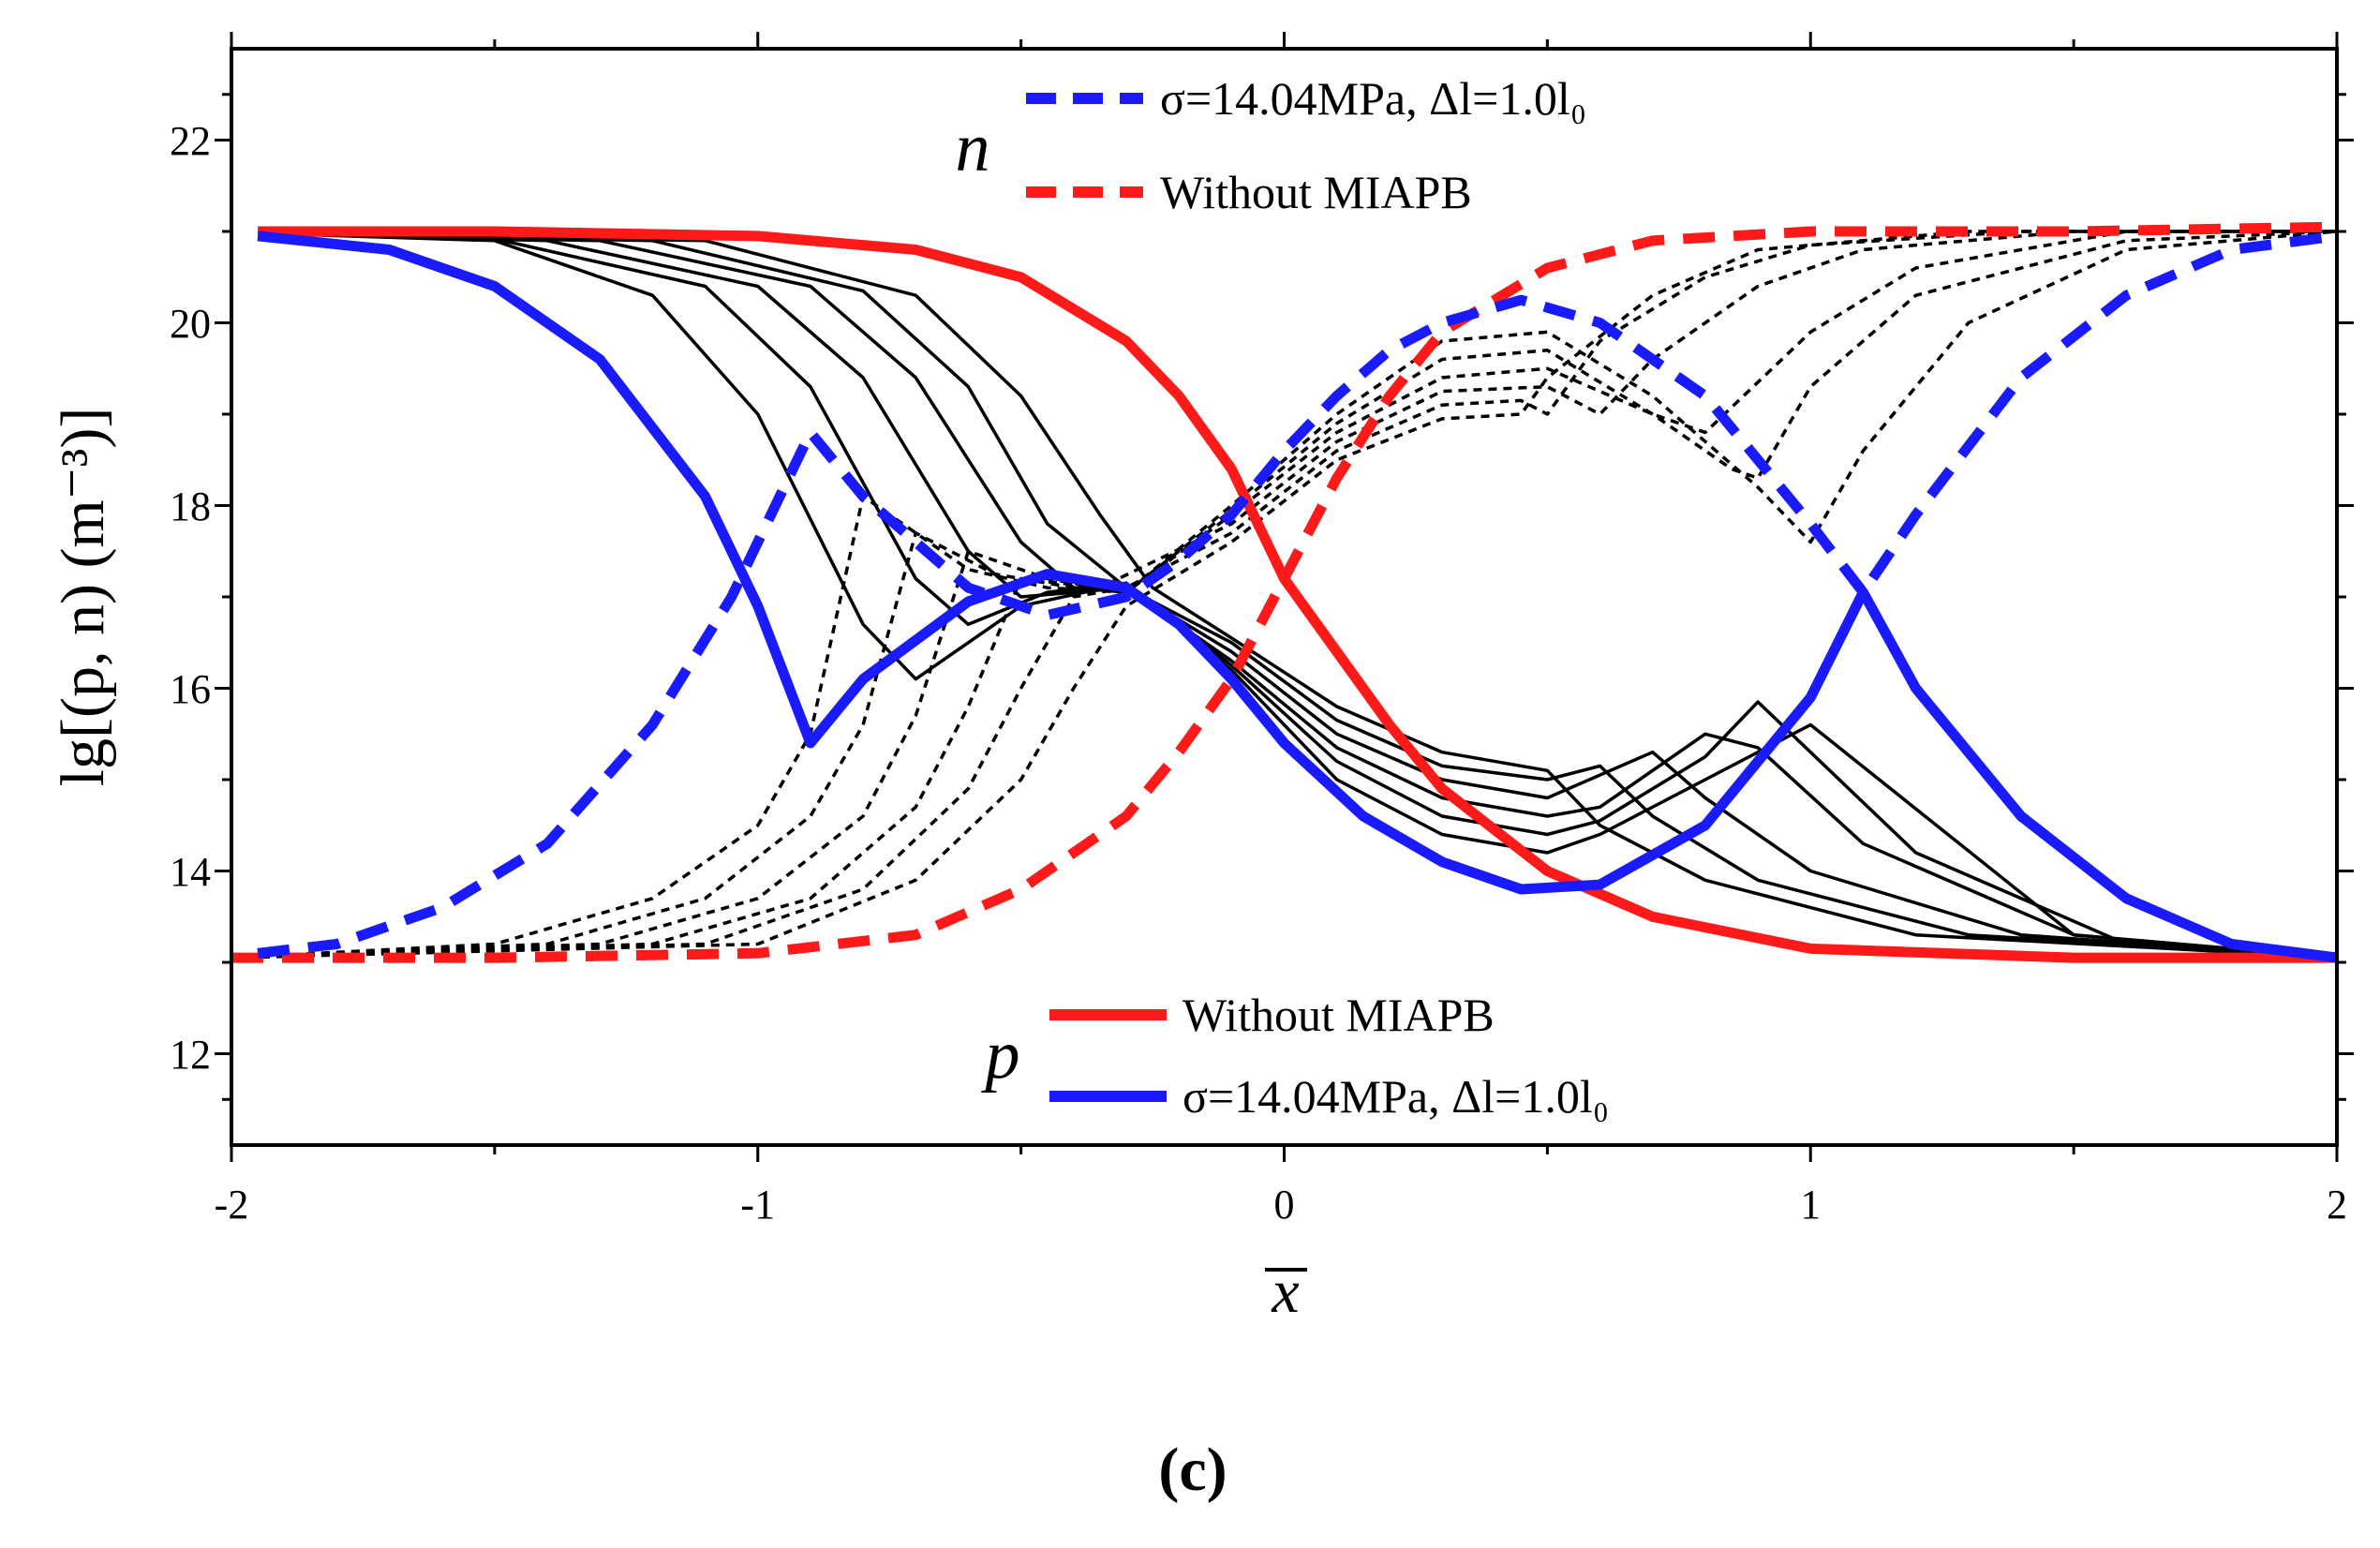  I want to click on legend-p-label-red: Without MIAPB, so click(1339, 1015).